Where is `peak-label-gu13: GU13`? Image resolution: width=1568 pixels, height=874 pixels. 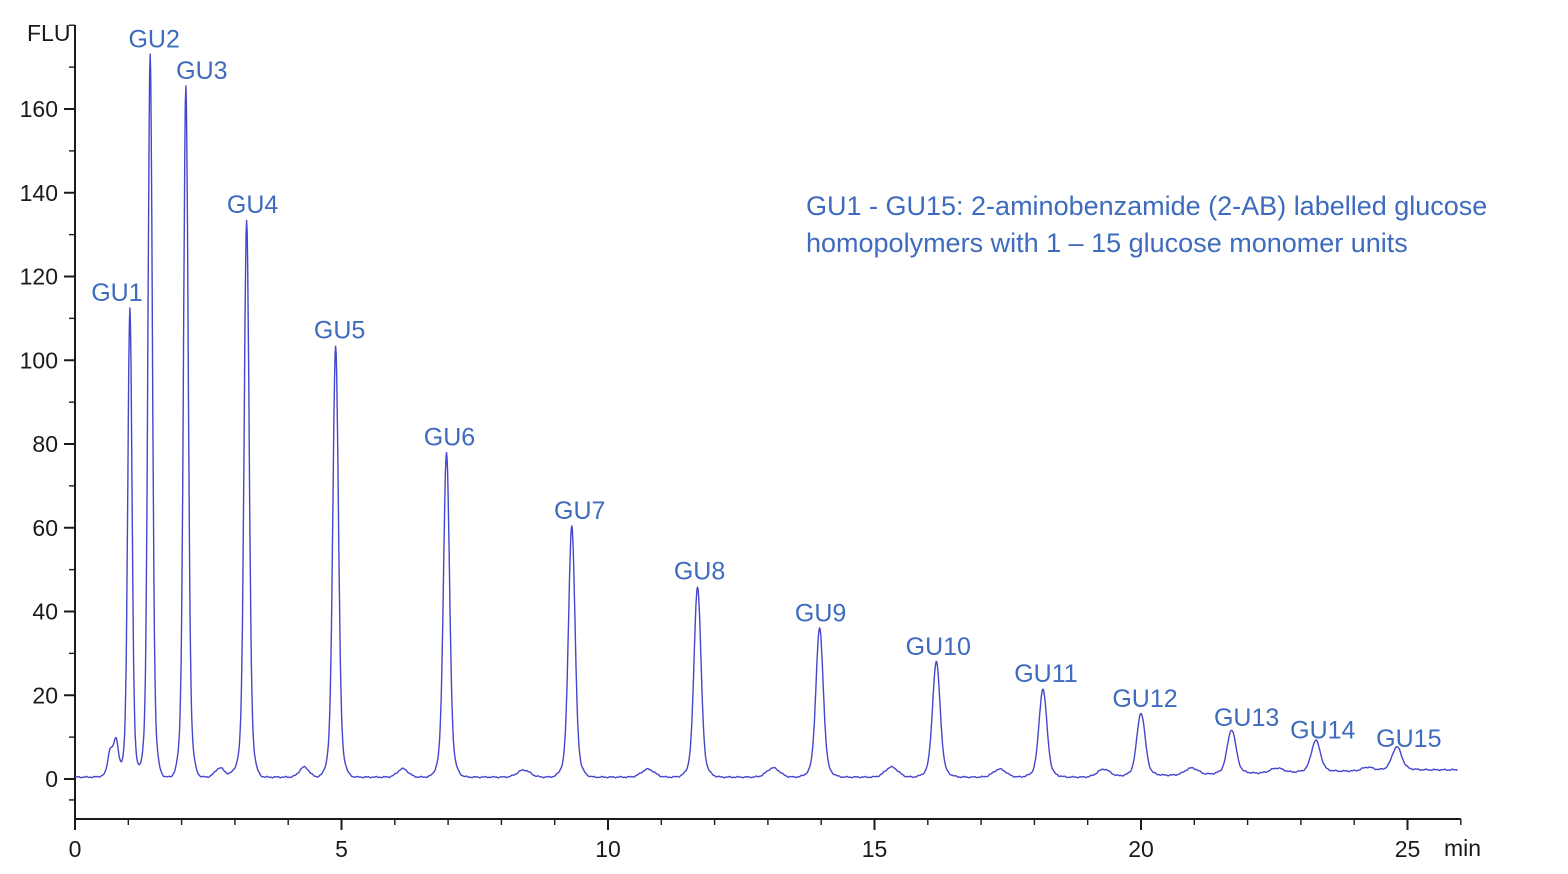
peak-label-gu13: GU13 is located at coordinates (1246, 718).